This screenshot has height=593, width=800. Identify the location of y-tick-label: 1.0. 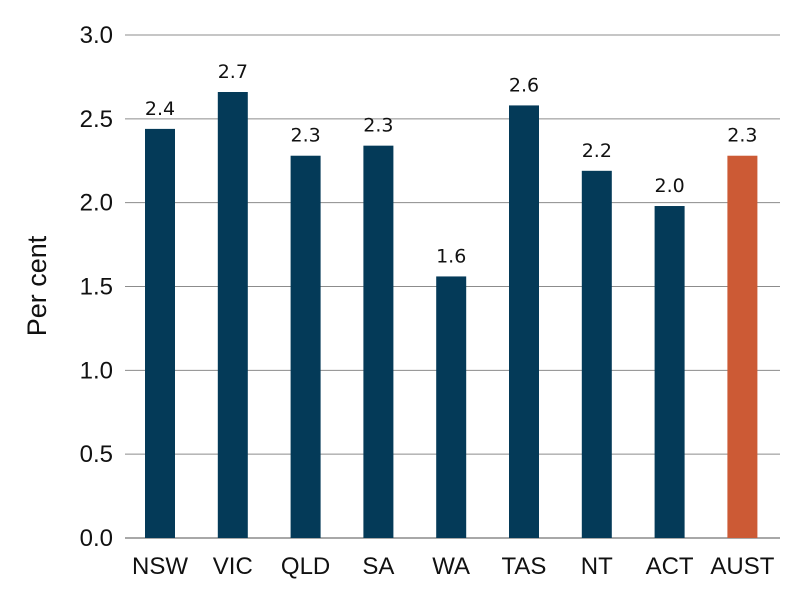
(96, 370).